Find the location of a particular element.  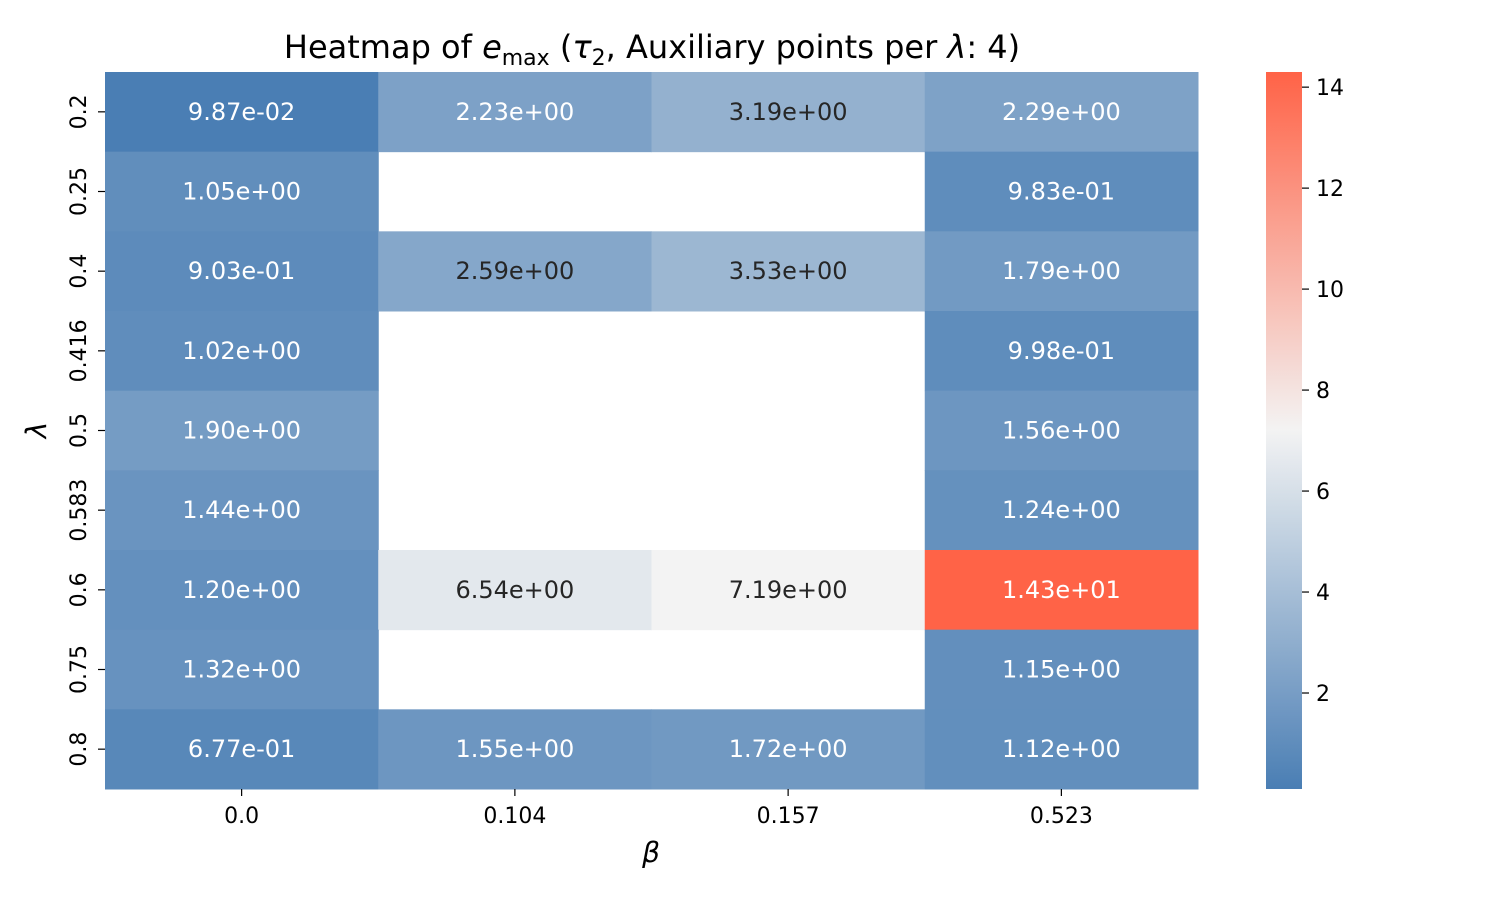

cell-value-label: 1.20e+00 is located at coordinates (241, 590).